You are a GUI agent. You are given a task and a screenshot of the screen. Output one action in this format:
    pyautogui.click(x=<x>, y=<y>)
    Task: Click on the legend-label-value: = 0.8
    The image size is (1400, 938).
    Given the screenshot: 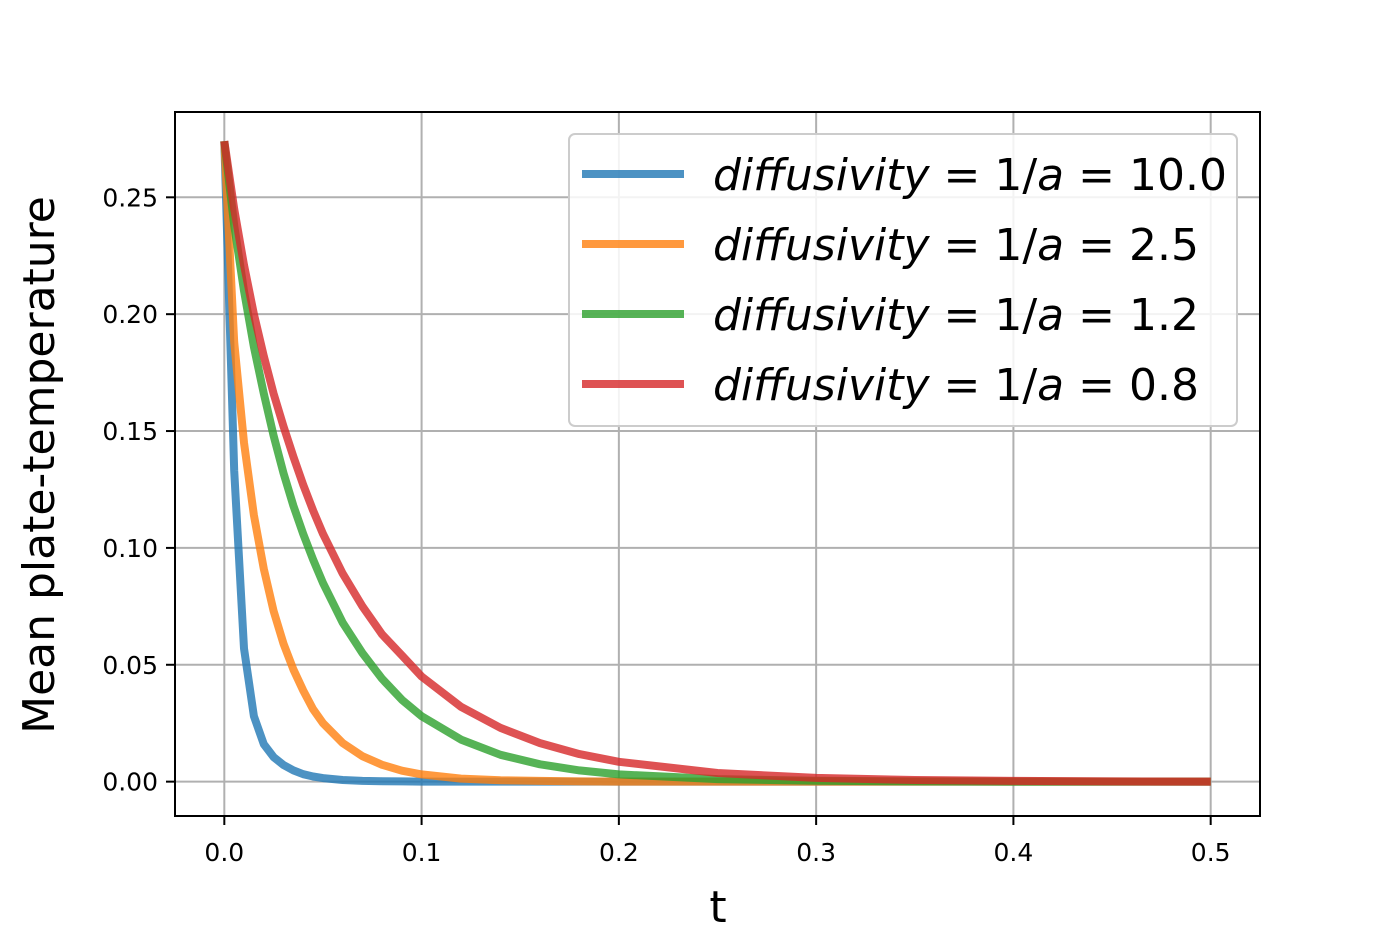 What is the action you would take?
    pyautogui.click(x=1131, y=385)
    